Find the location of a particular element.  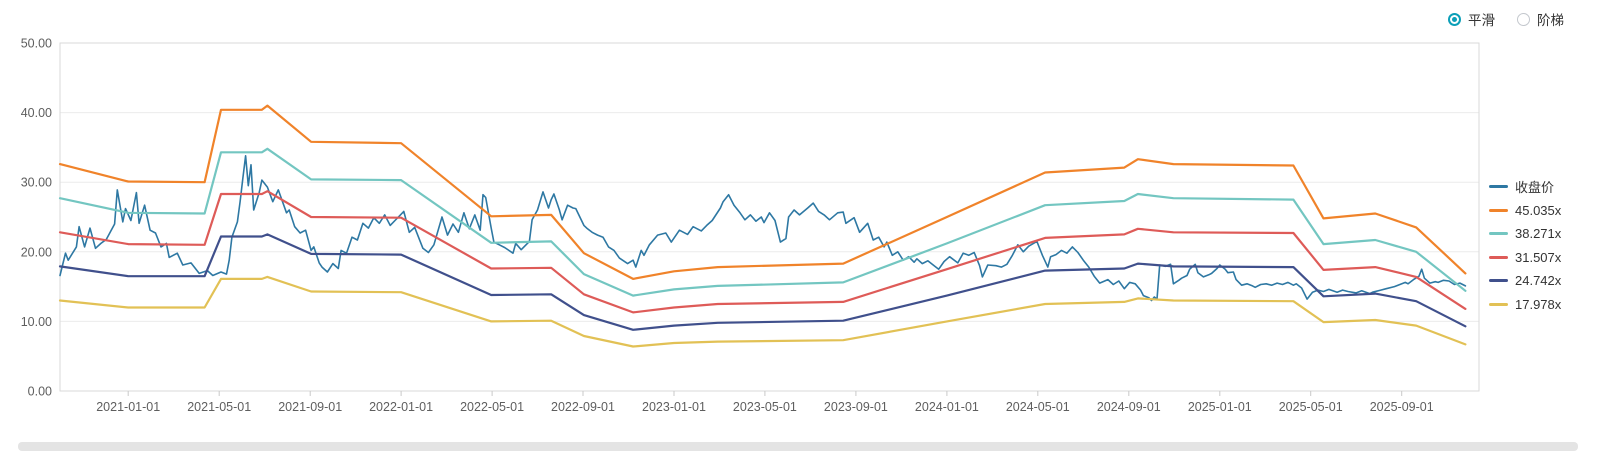

radio-option-0: 平滑 is located at coordinates (1471, 19).